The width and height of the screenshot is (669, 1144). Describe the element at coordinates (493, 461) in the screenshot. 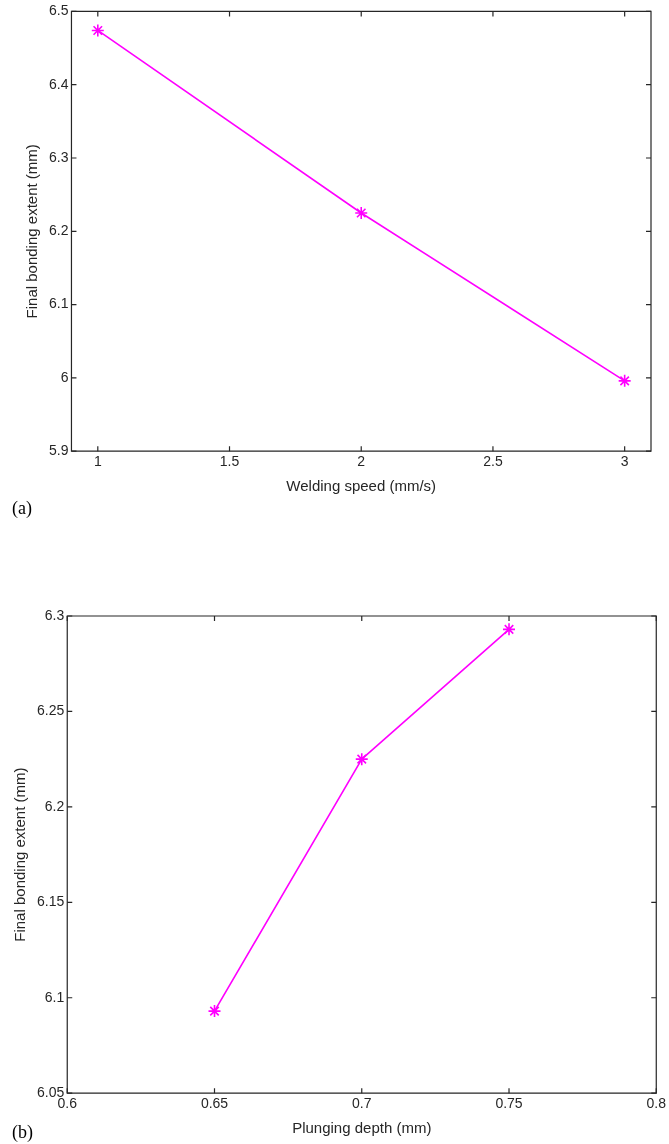

I see `x-tick-label: 2.5` at that location.